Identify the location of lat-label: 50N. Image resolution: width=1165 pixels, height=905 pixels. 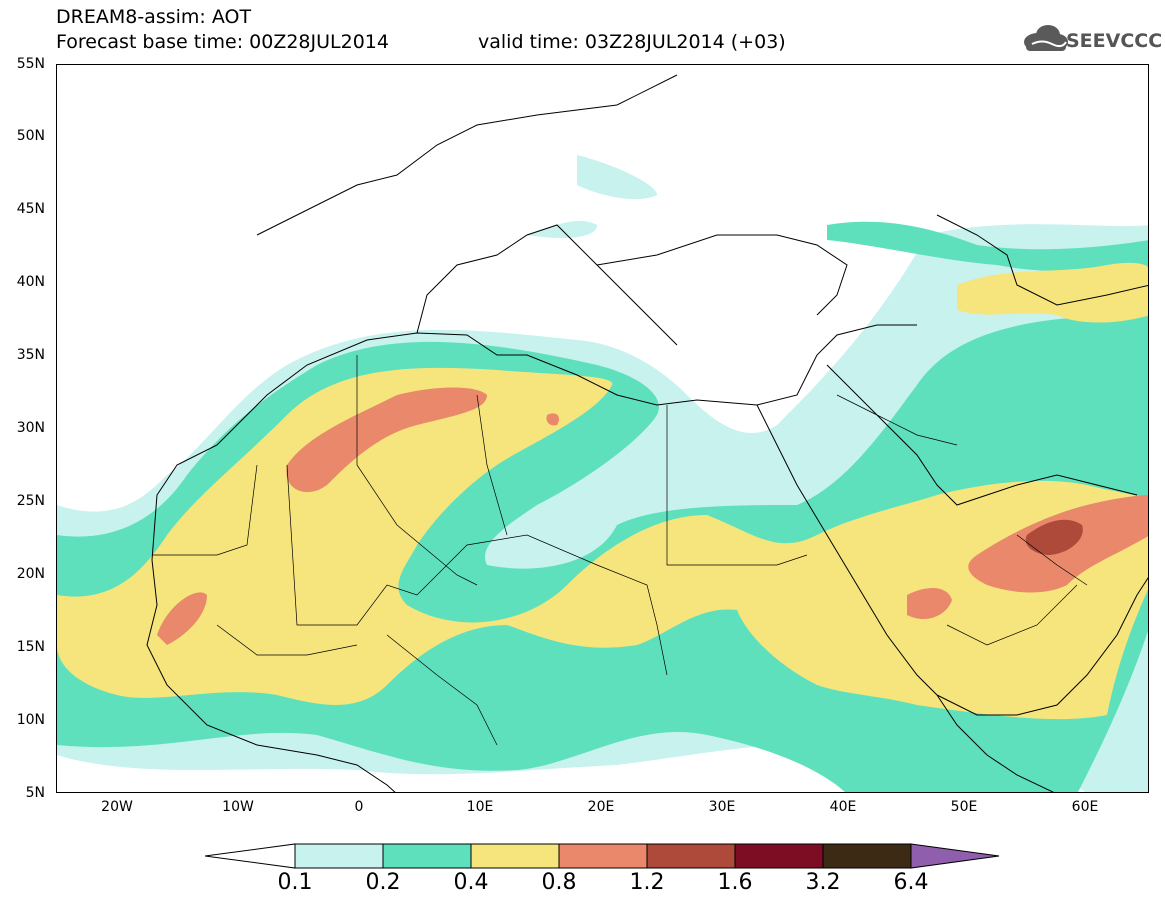
(30, 136).